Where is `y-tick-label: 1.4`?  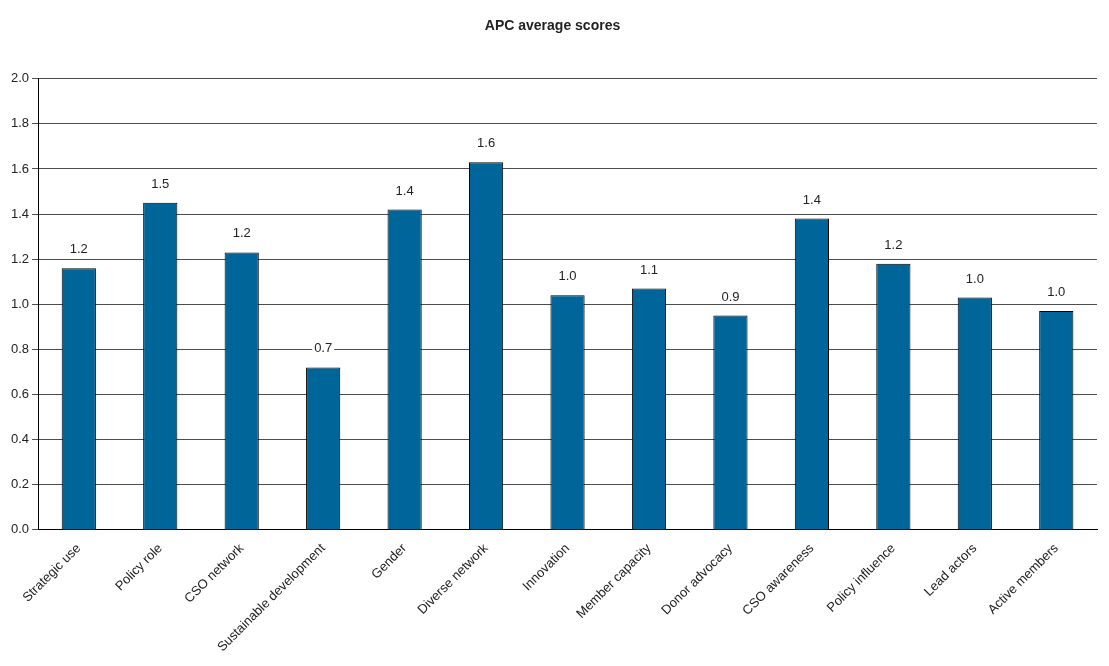 y-tick-label: 1.4 is located at coordinates (20, 213).